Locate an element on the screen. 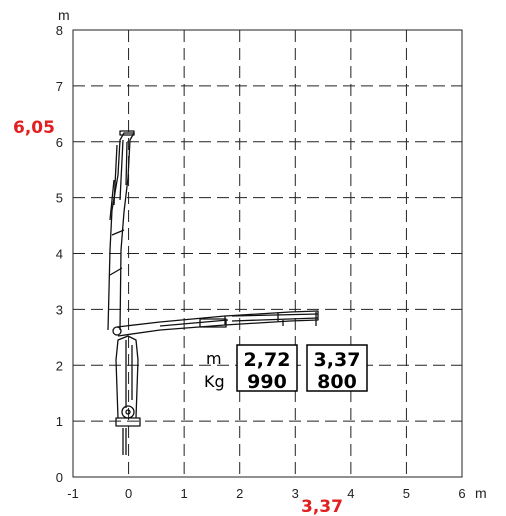 The width and height of the screenshot is (506, 516). x-tick-label: 2 is located at coordinates (239, 493).